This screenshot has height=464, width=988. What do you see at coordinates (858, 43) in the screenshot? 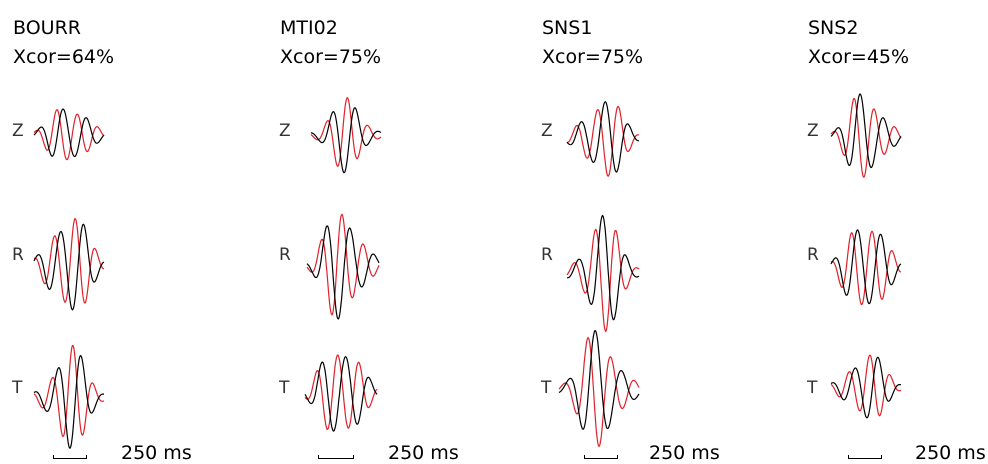
I see `station-title: SNS2 Xcor=45%` at bounding box center [858, 43].